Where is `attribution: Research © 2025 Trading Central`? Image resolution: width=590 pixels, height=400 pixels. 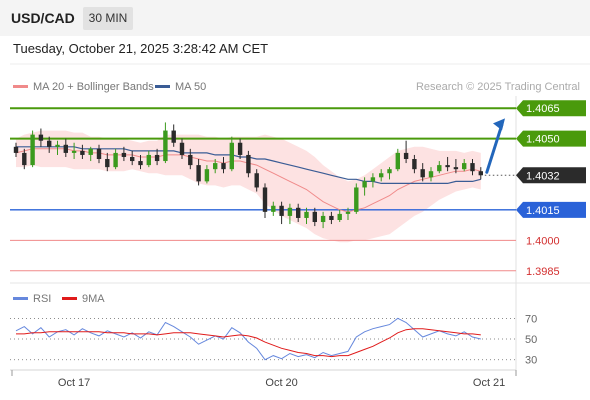 attribution: Research © 2025 Trading Central is located at coordinates (498, 87).